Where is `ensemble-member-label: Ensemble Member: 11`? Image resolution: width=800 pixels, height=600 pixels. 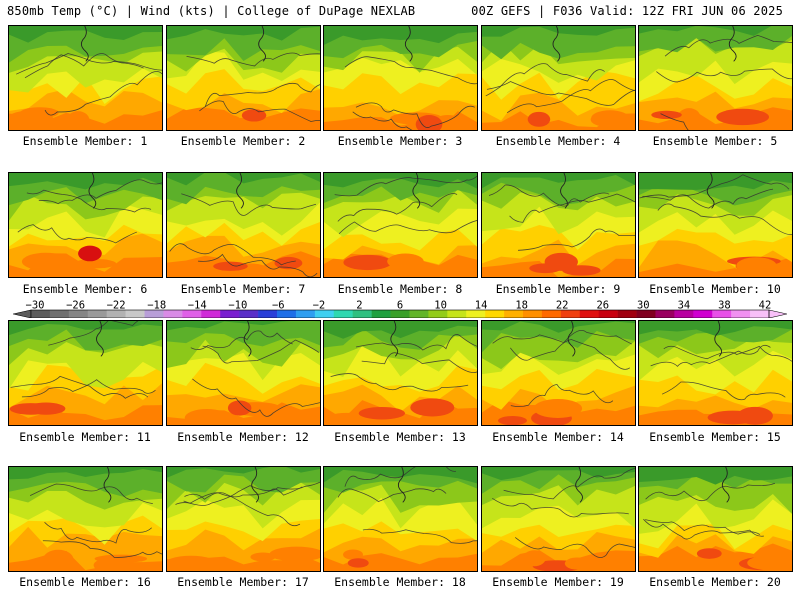 ensemble-member-label: Ensemble Member: 11 is located at coordinates (85, 437).